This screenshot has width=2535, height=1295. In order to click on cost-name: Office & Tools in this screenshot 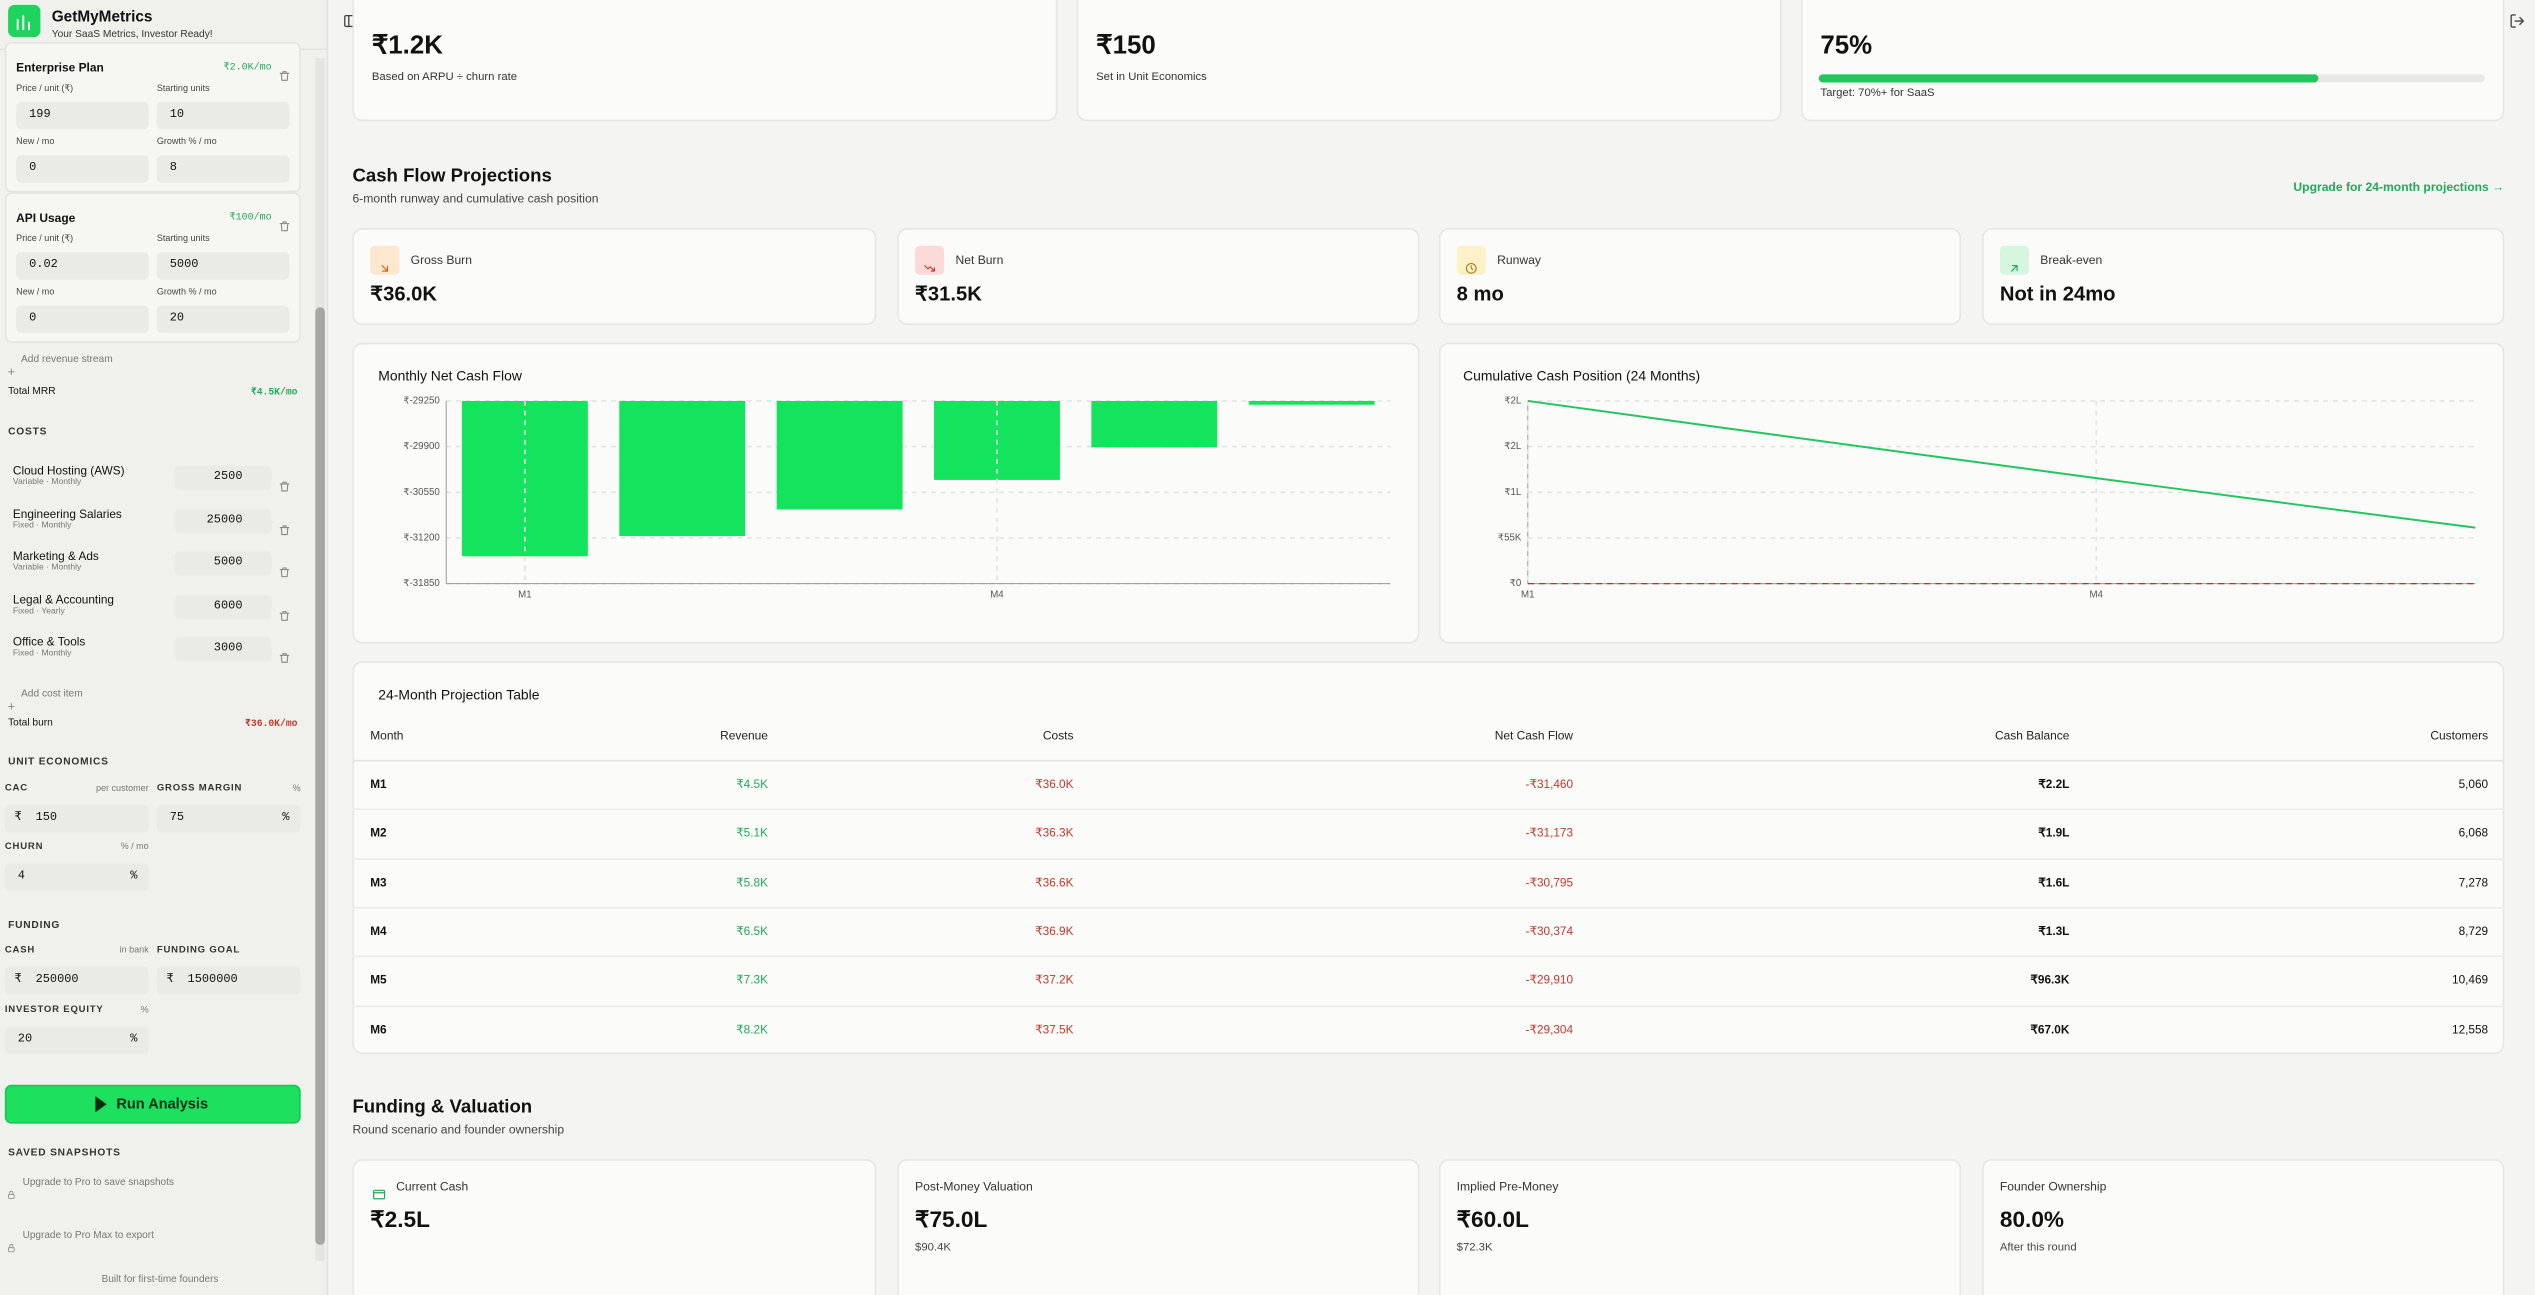, I will do `click(49, 641)`.